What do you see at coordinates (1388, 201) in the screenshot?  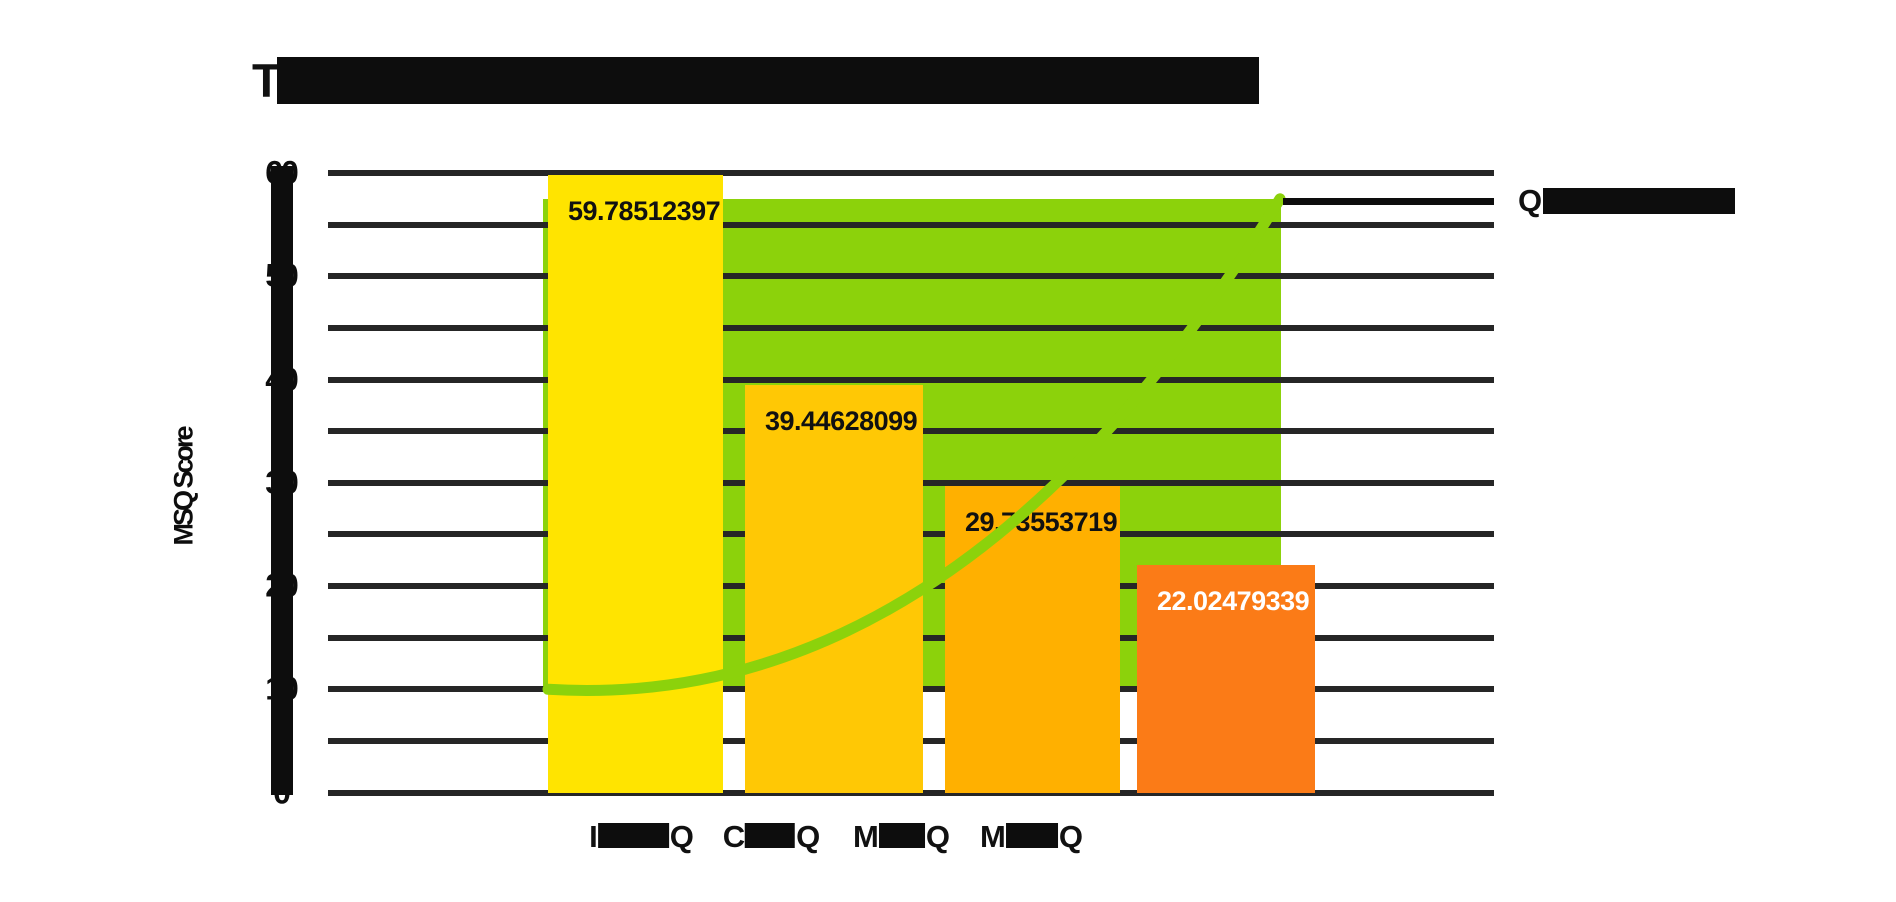 I see `legend-leader-line` at bounding box center [1388, 201].